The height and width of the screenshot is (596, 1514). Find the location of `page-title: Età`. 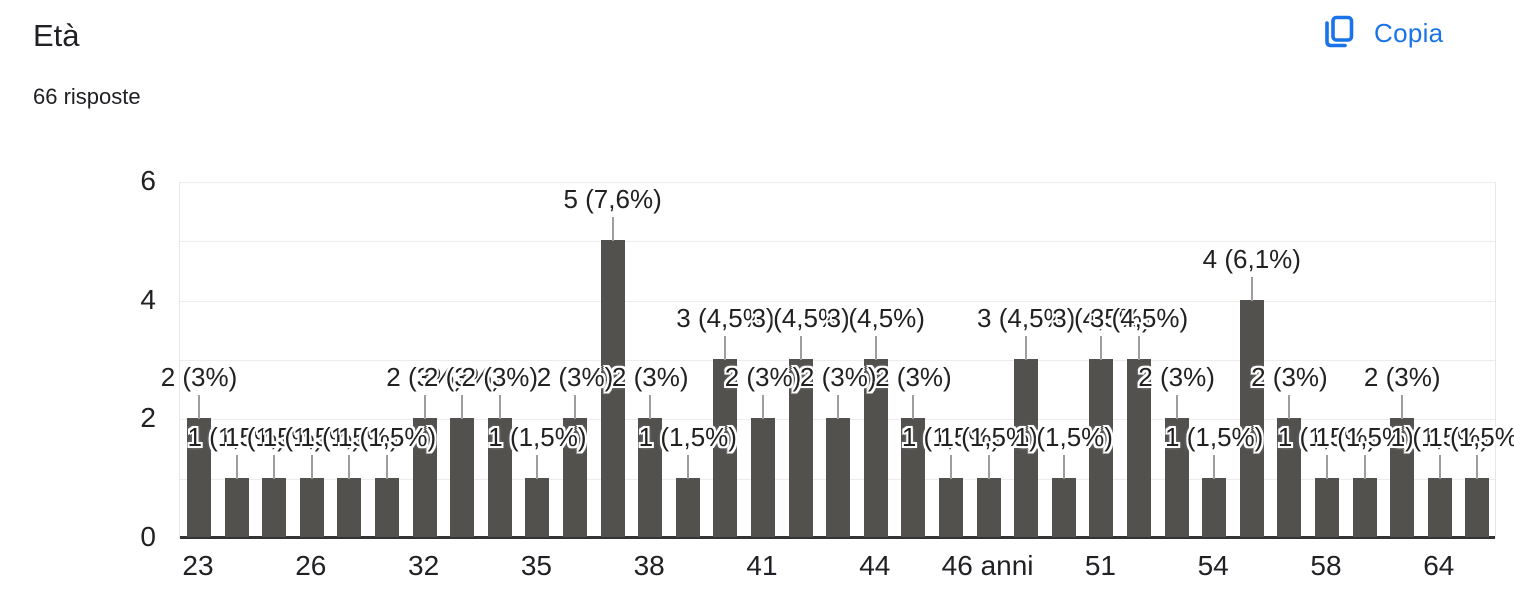

page-title: Età is located at coordinates (56, 35).